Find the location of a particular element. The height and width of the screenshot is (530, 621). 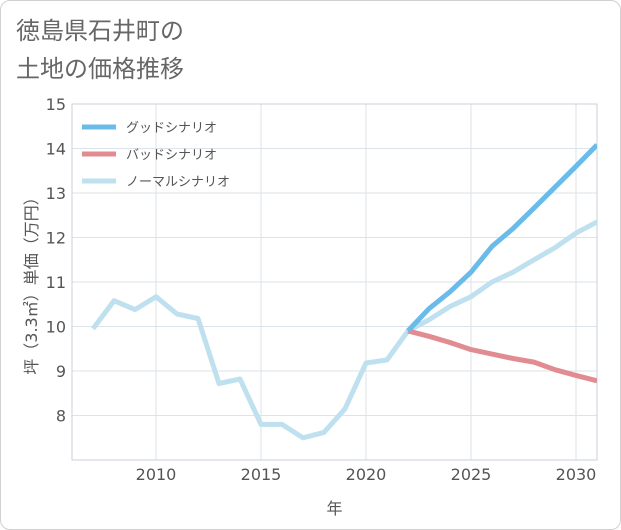

legend-label: ノーマルシナリオ is located at coordinates (178, 182).